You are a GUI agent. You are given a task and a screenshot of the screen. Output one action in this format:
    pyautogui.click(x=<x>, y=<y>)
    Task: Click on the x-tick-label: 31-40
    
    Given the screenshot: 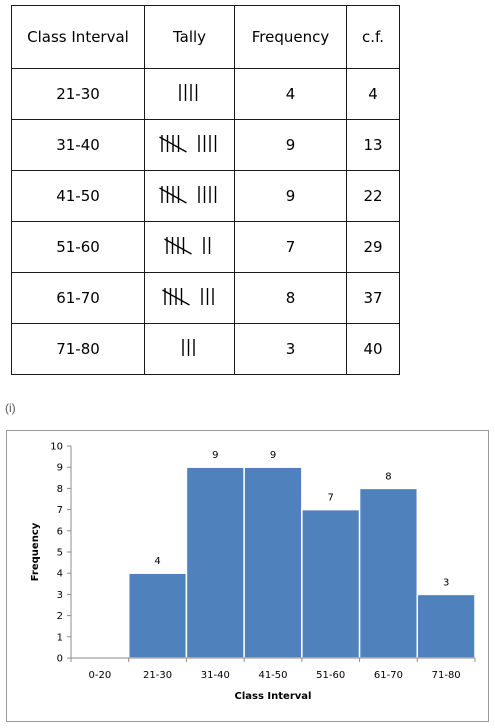 What is the action you would take?
    pyautogui.click(x=215, y=675)
    